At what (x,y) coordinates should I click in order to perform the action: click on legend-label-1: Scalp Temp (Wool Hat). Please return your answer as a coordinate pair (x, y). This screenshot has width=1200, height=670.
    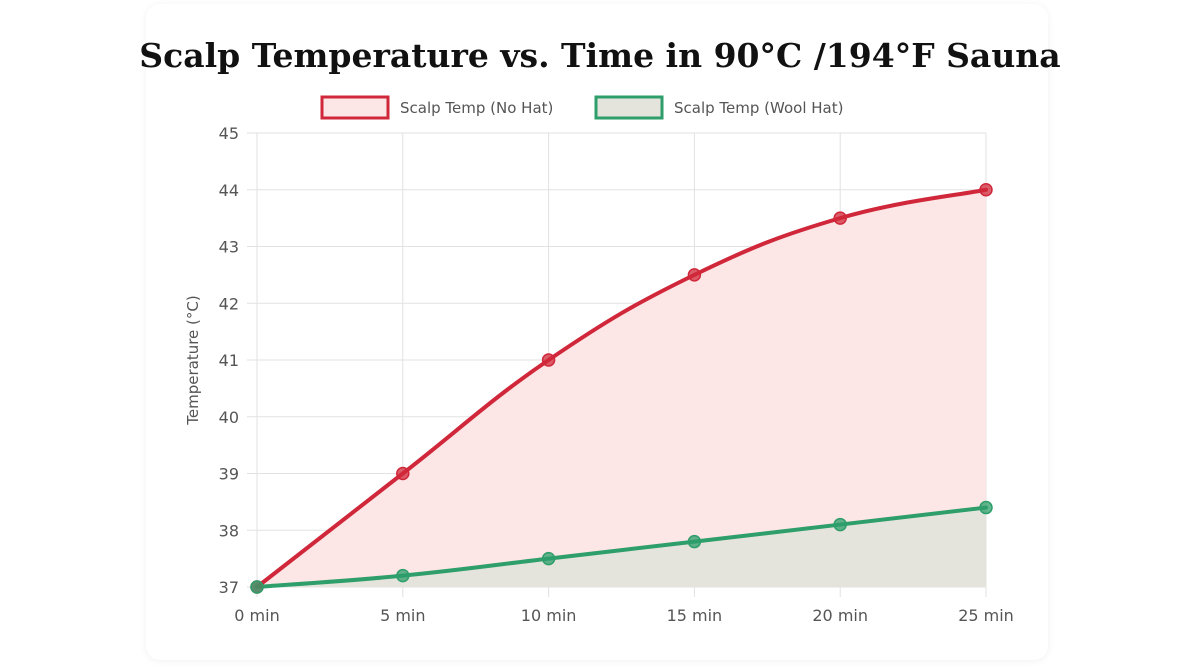
    Looking at the image, I should click on (758, 108).